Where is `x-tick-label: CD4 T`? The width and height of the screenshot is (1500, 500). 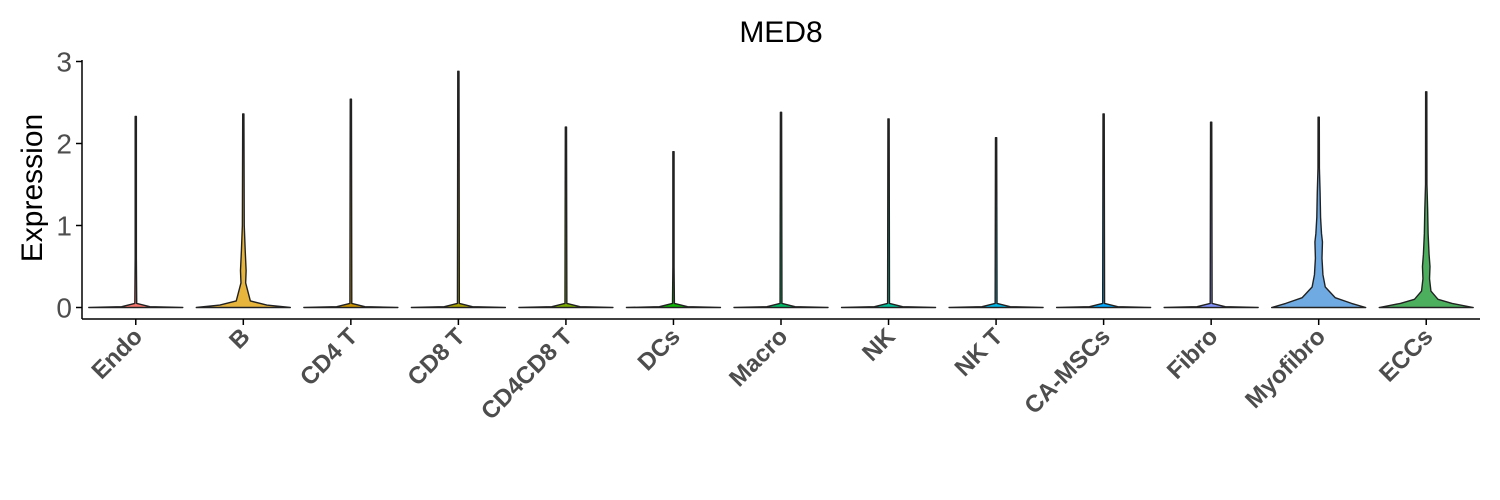 x-tick-label: CD4 T is located at coordinates (329, 357).